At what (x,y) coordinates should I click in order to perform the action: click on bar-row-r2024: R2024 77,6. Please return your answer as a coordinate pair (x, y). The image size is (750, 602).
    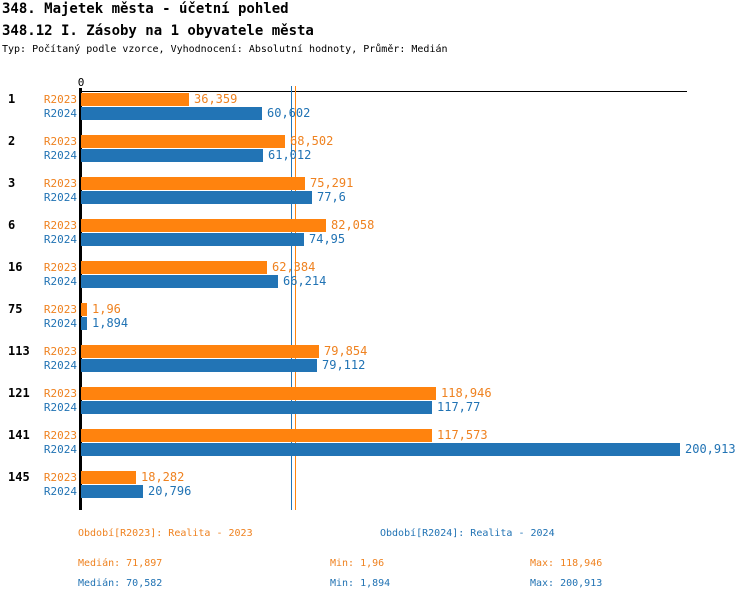
    Looking at the image, I should click on (375, 197).